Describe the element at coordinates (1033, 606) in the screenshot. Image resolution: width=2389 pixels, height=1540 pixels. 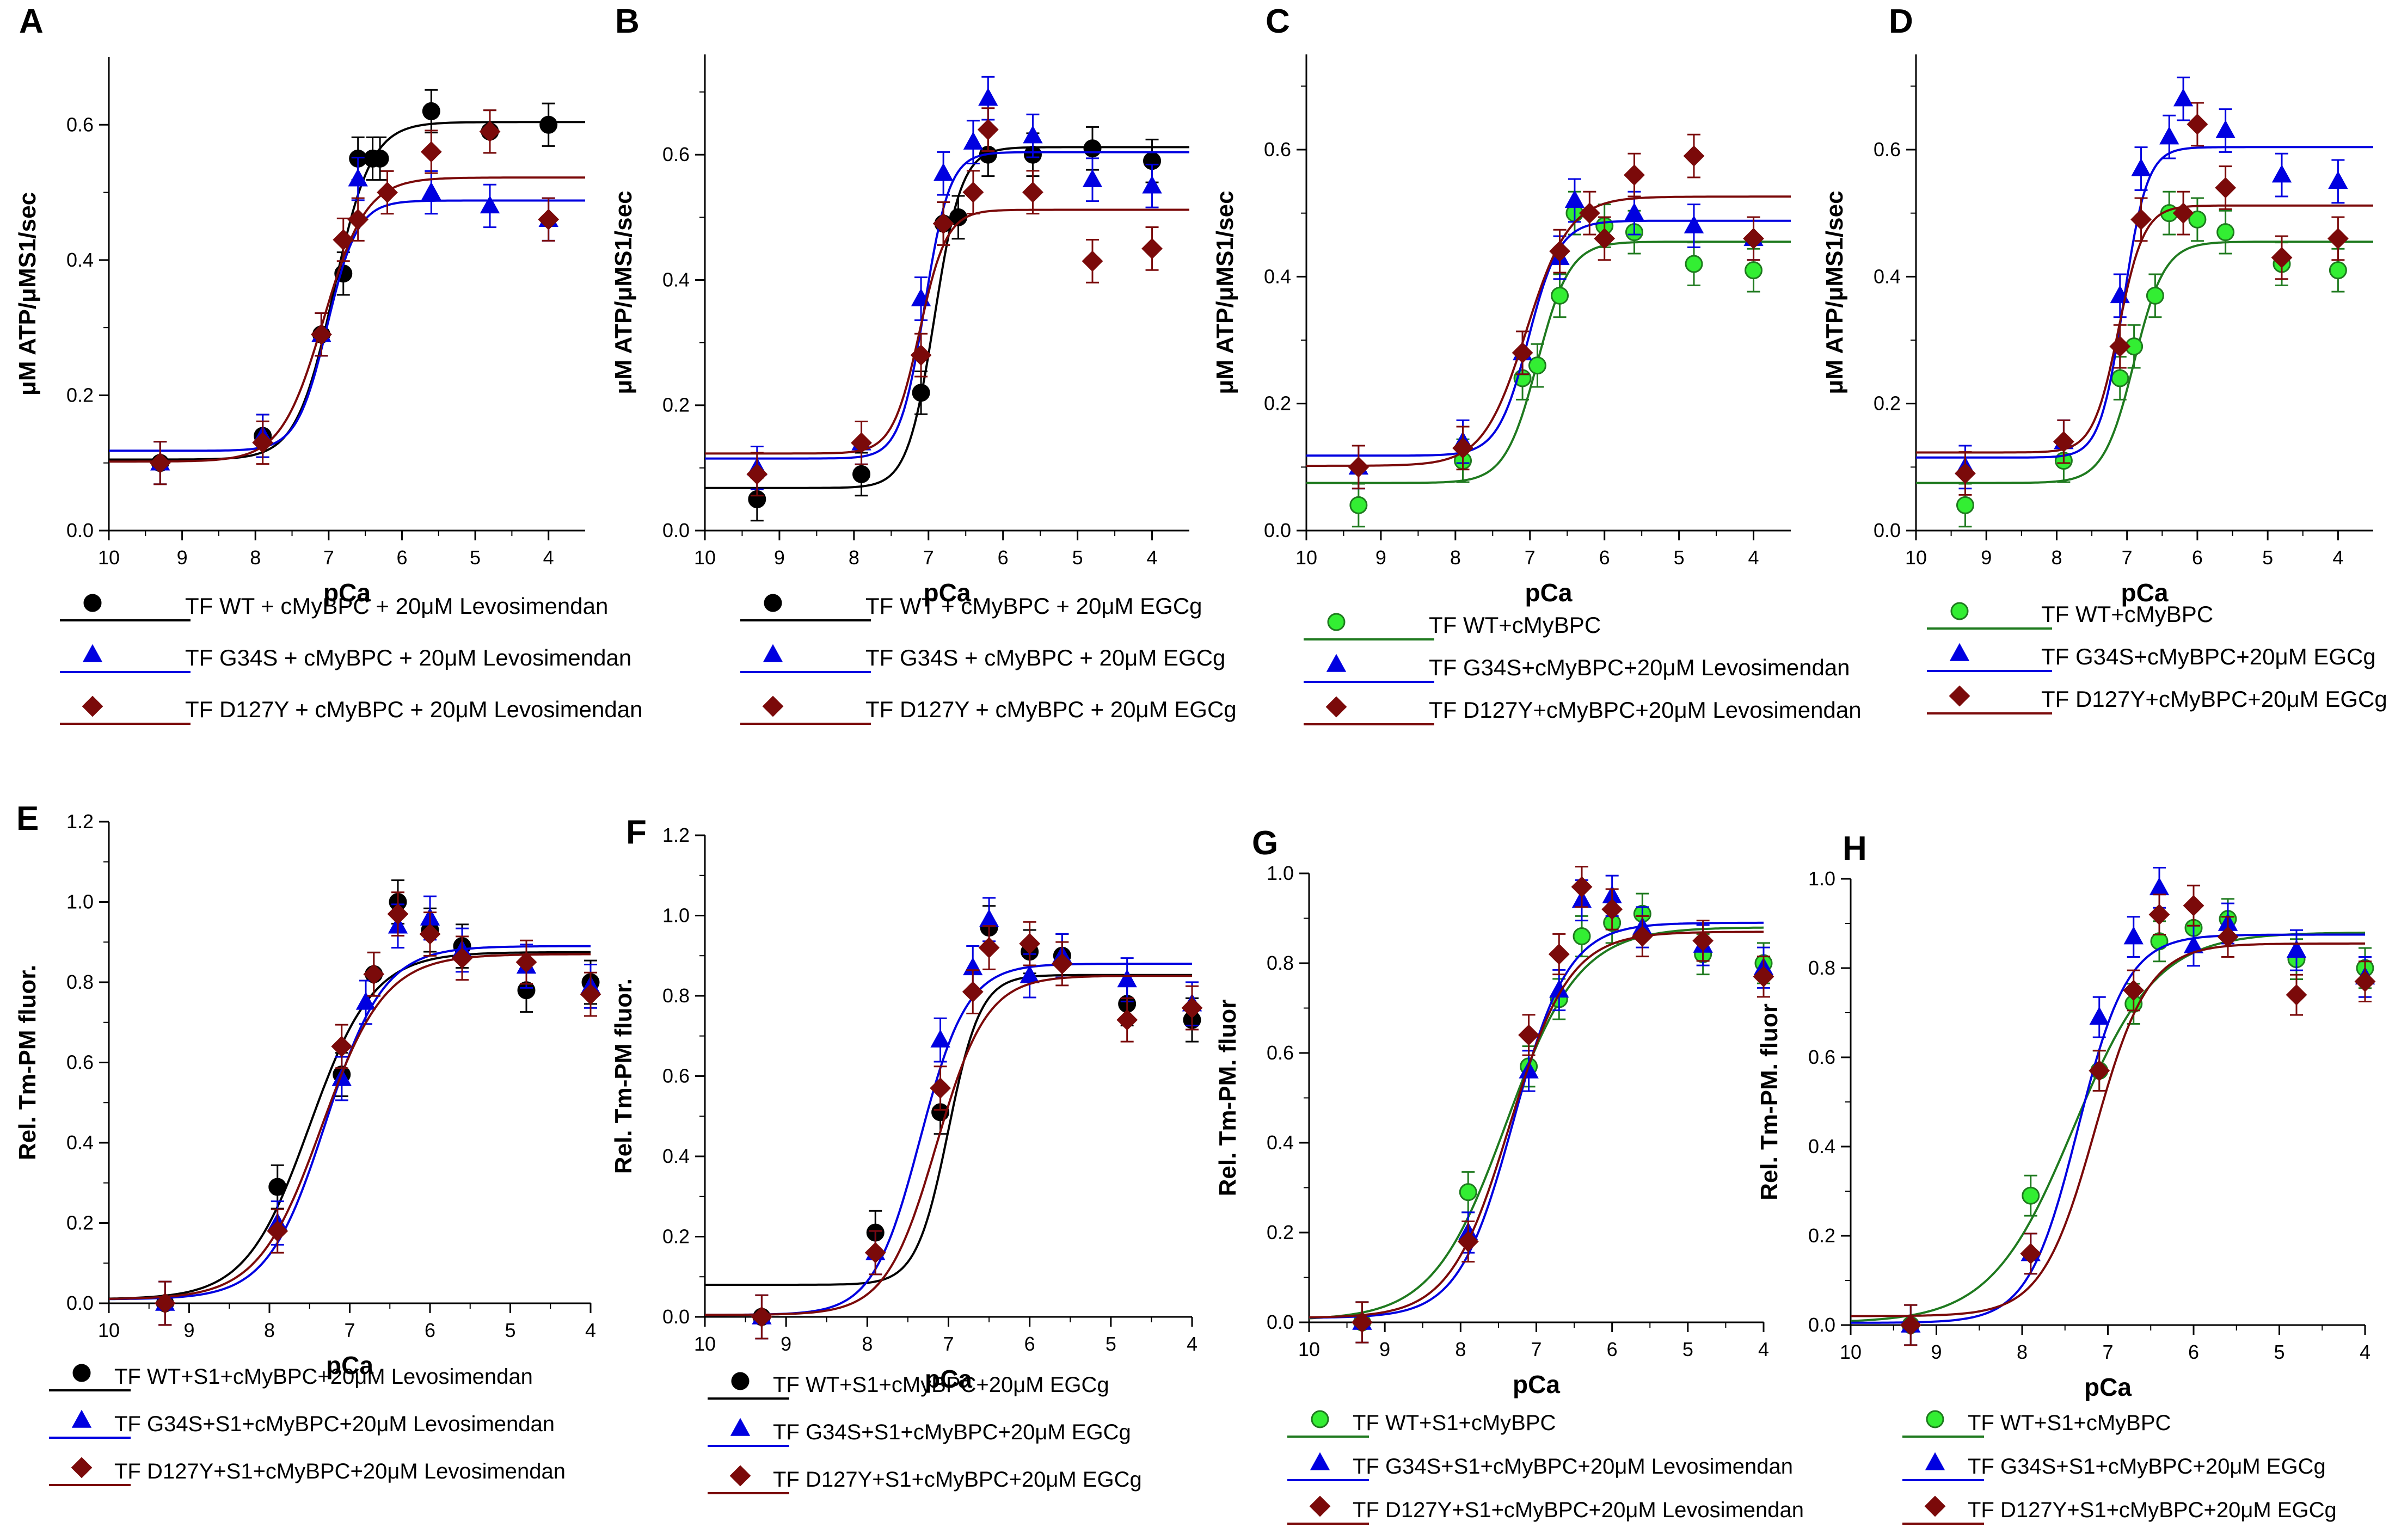
I see `legend-label: TF WT + cMyBPC + 20μM EGCg` at that location.